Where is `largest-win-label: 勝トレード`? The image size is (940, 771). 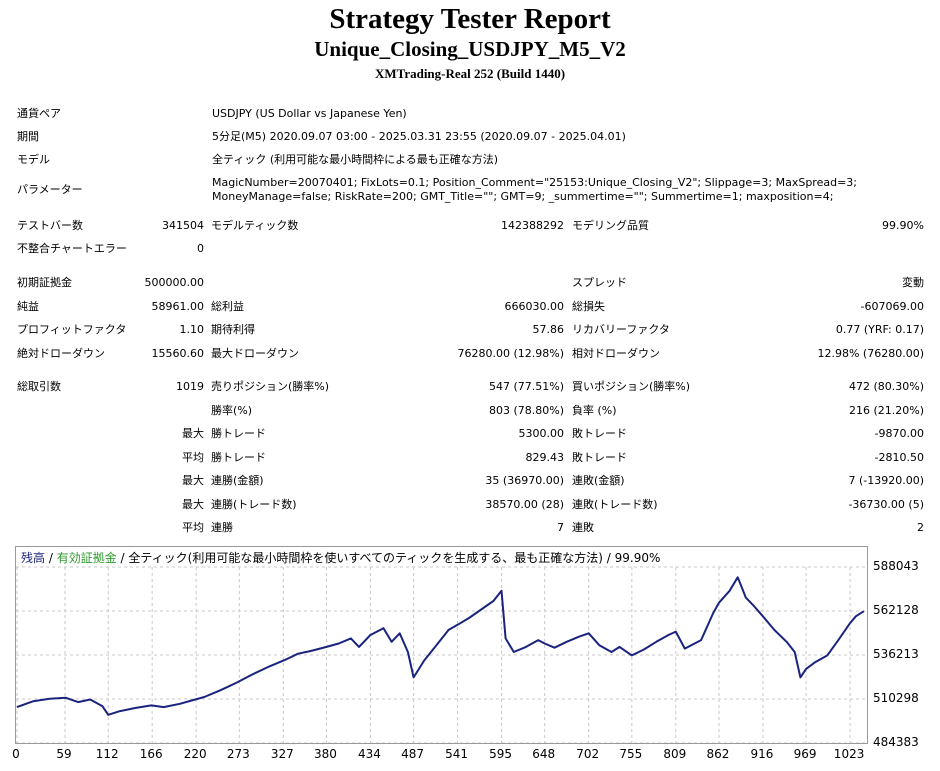 largest-win-label: 勝トレード is located at coordinates (238, 433).